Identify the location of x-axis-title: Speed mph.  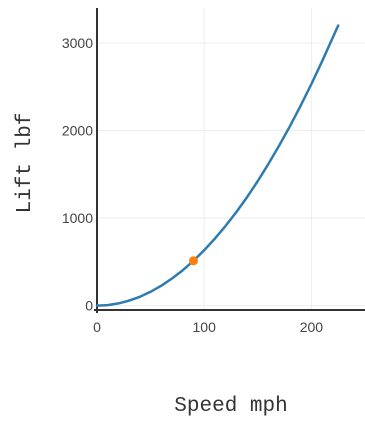
(230, 406).